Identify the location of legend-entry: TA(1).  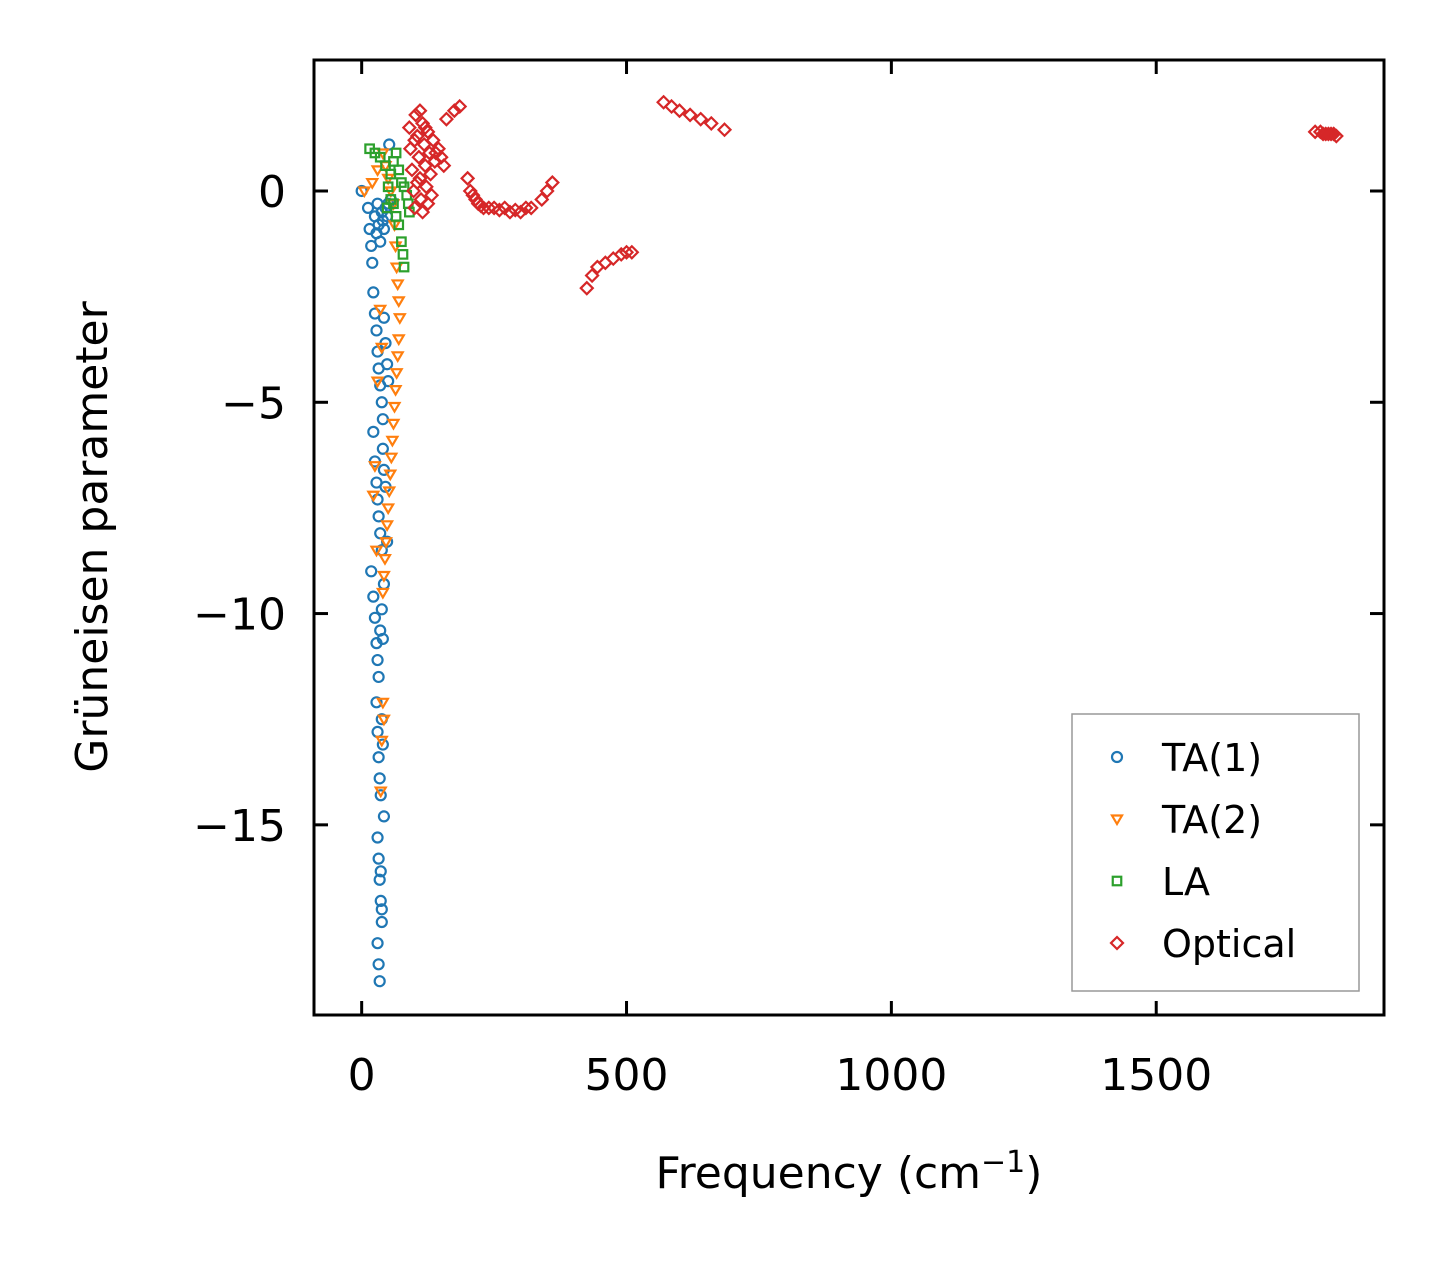
(1186, 758).